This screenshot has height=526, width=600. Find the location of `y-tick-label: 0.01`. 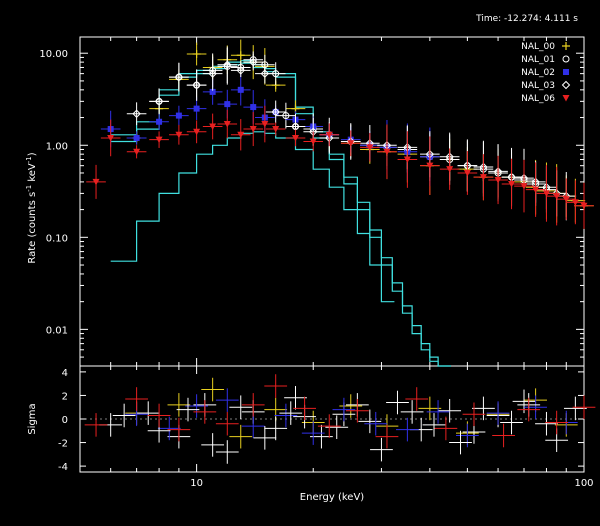

y-tick-label: 0.01 is located at coordinates (57, 330).